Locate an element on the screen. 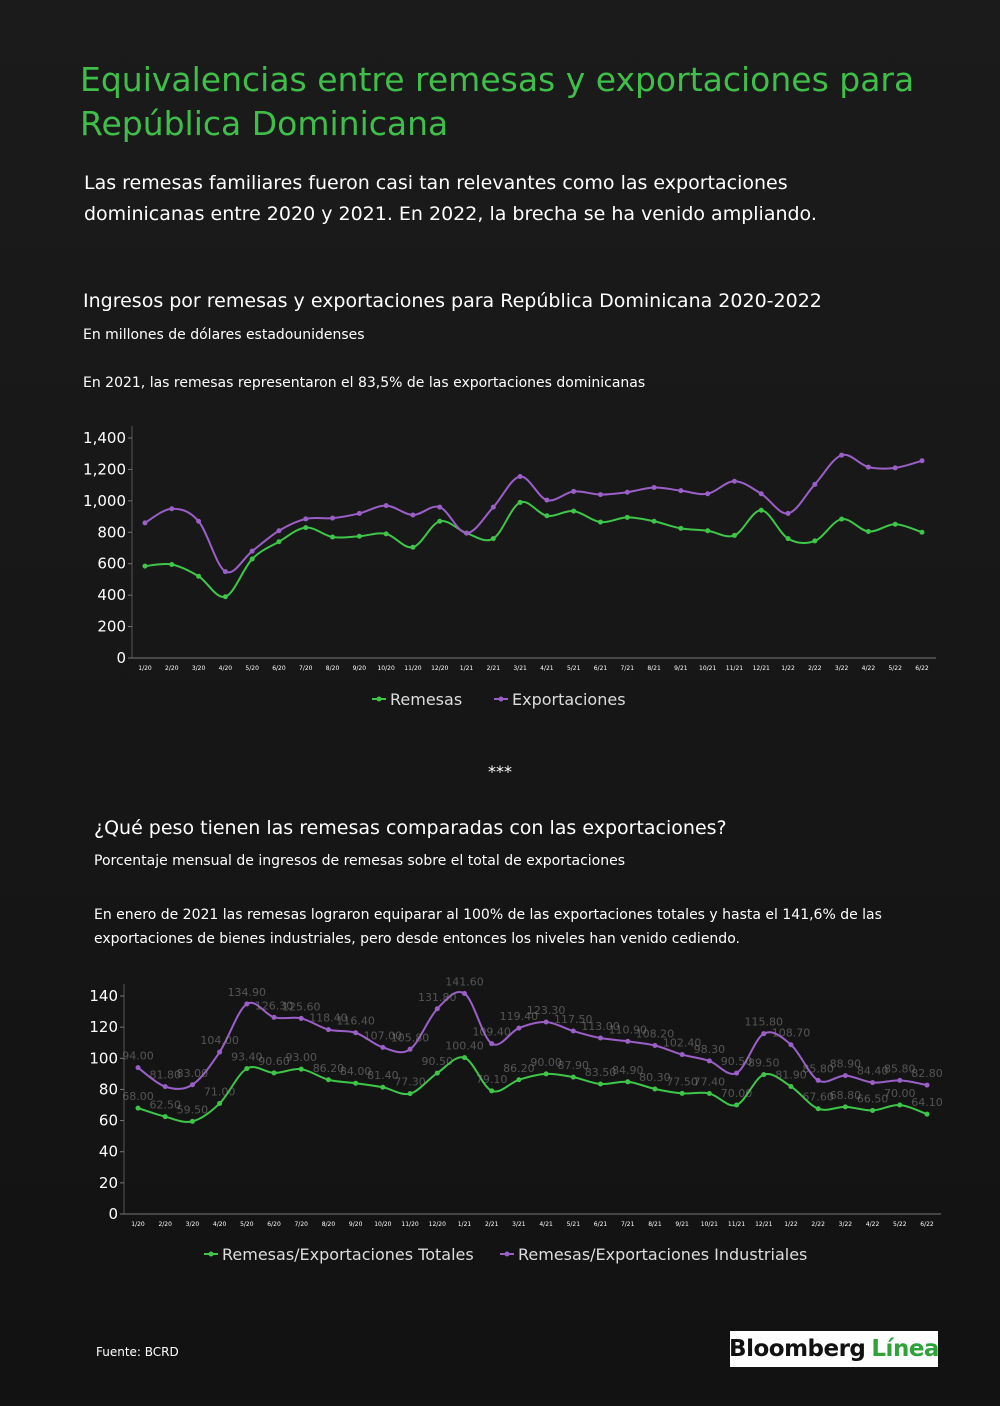  x-tick-label: 9/21 is located at coordinates (681, 668).